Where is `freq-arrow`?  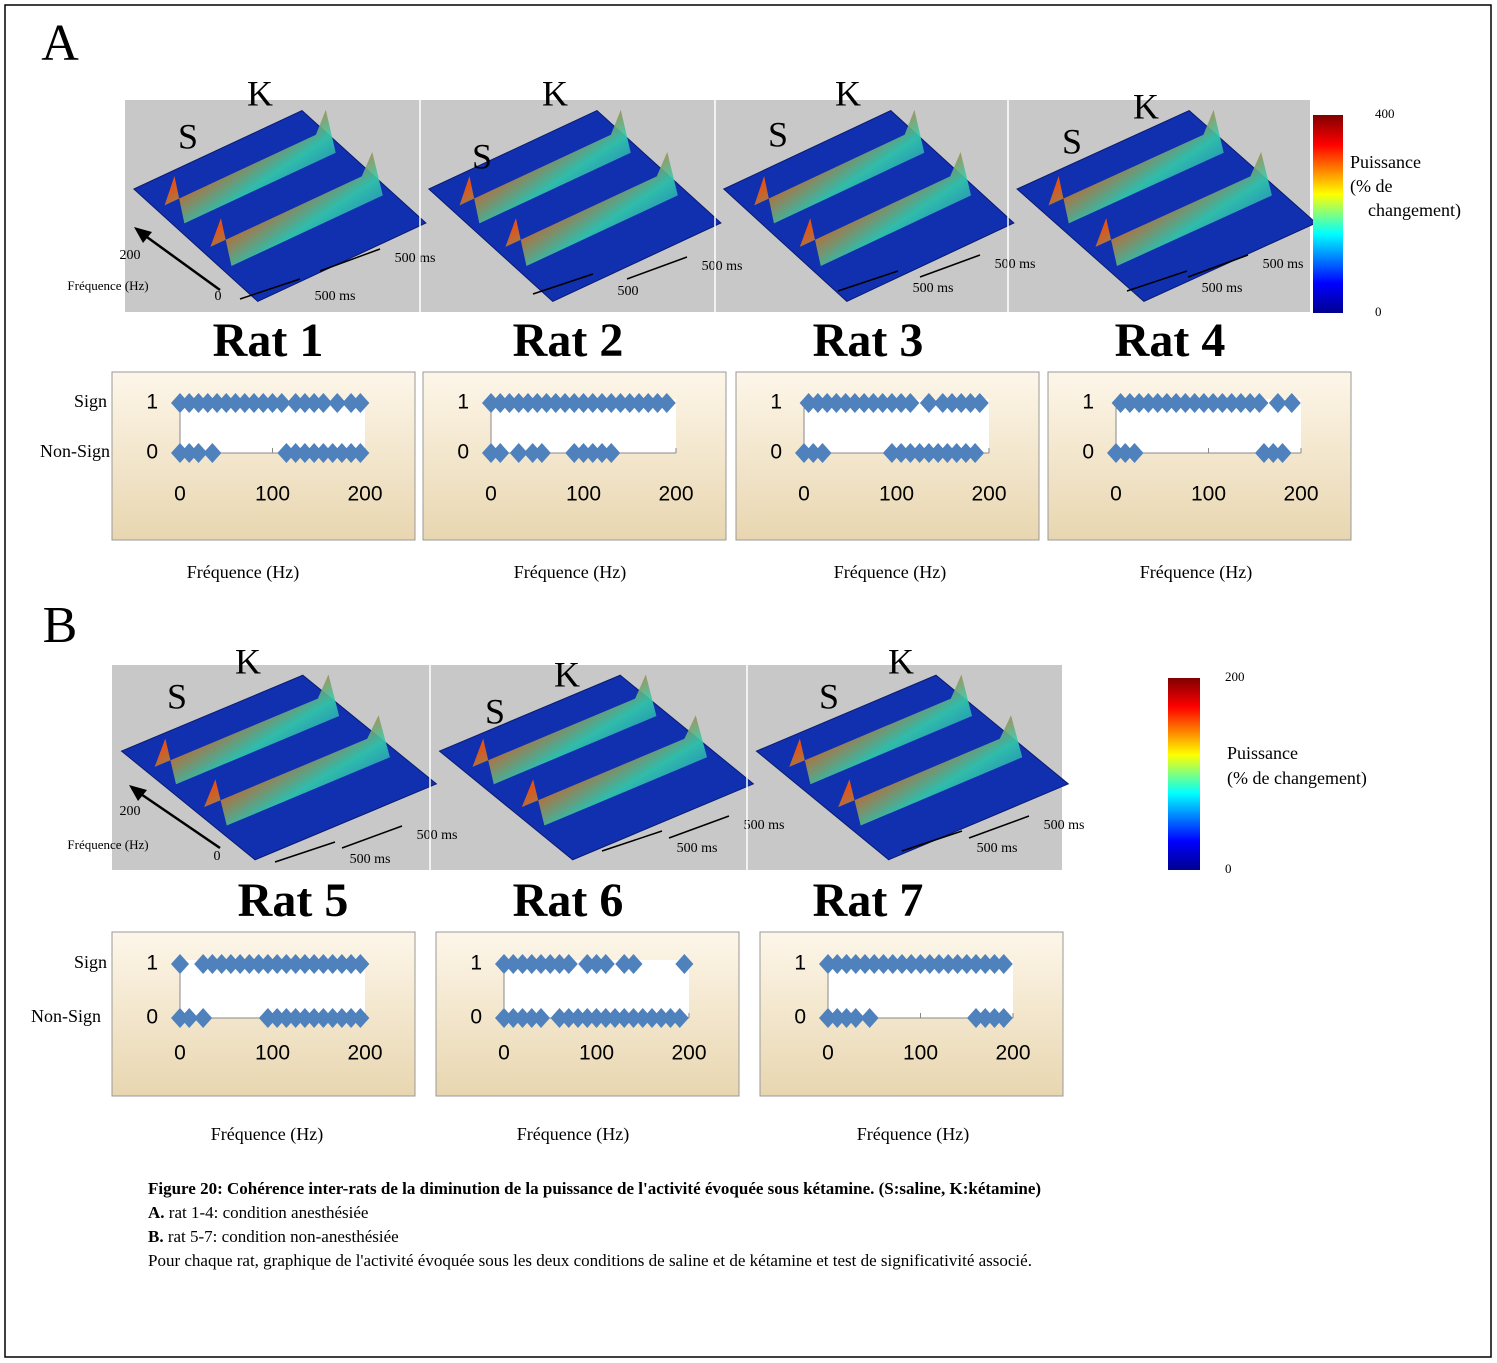 freq-arrow is located at coordinates (177, 819).